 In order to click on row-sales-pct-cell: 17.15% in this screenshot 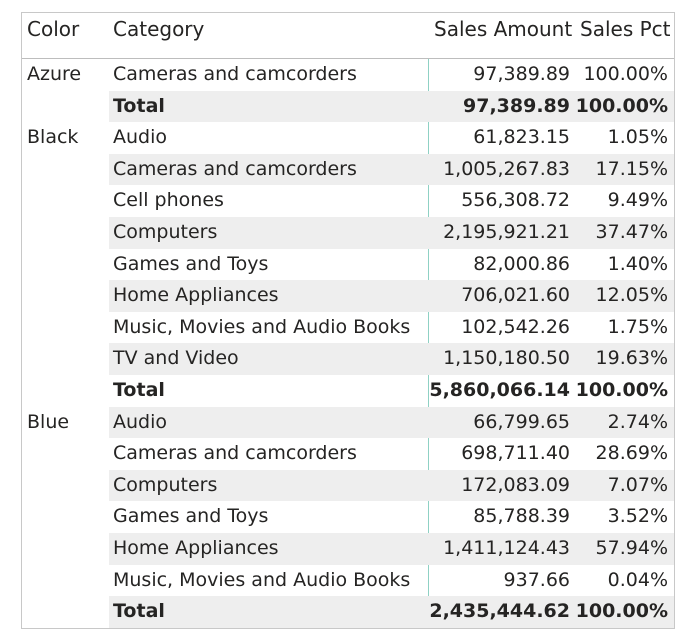, I will do `click(631, 168)`.